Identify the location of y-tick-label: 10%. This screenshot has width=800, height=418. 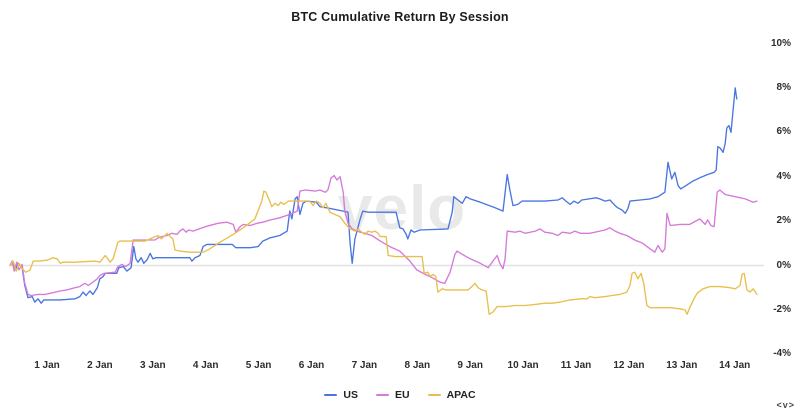
(780, 43).